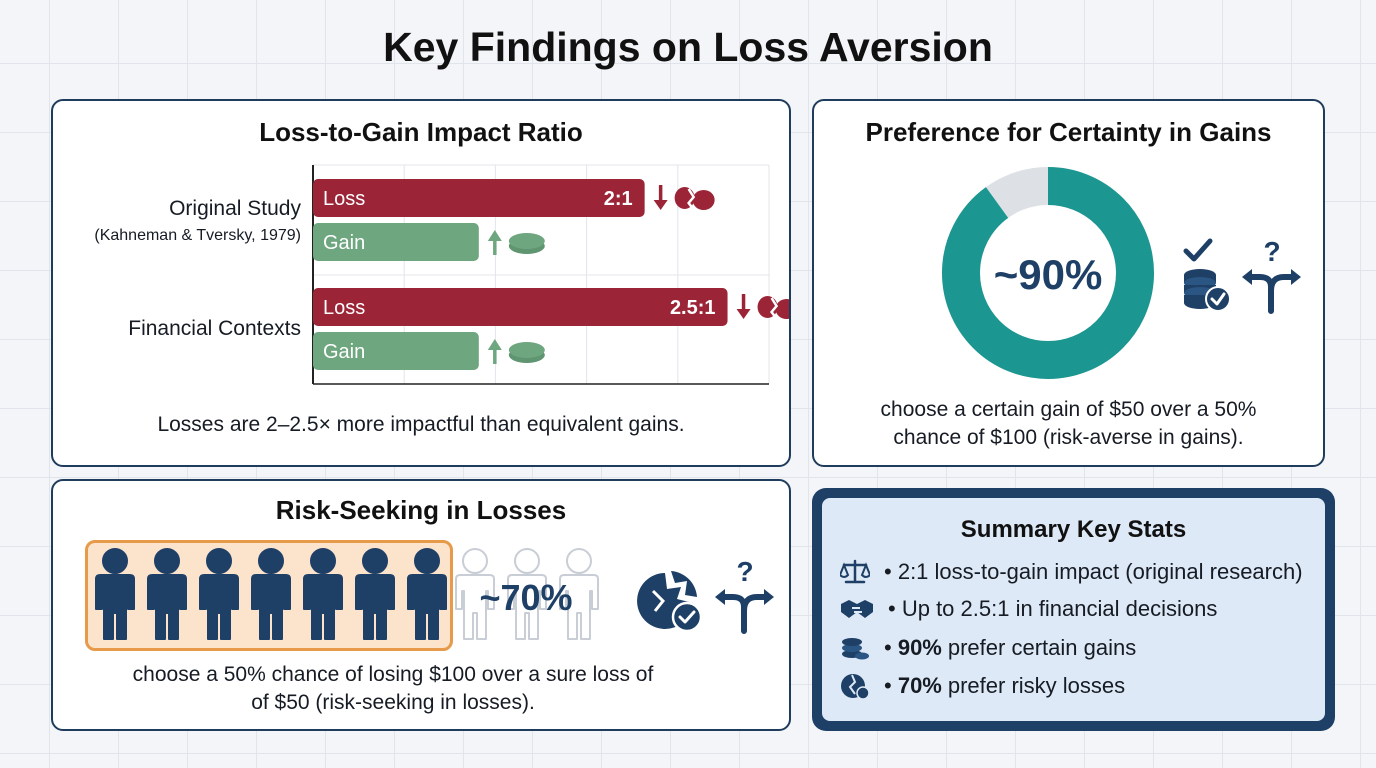  What do you see at coordinates (855, 649) in the screenshot?
I see `coins-icon` at bounding box center [855, 649].